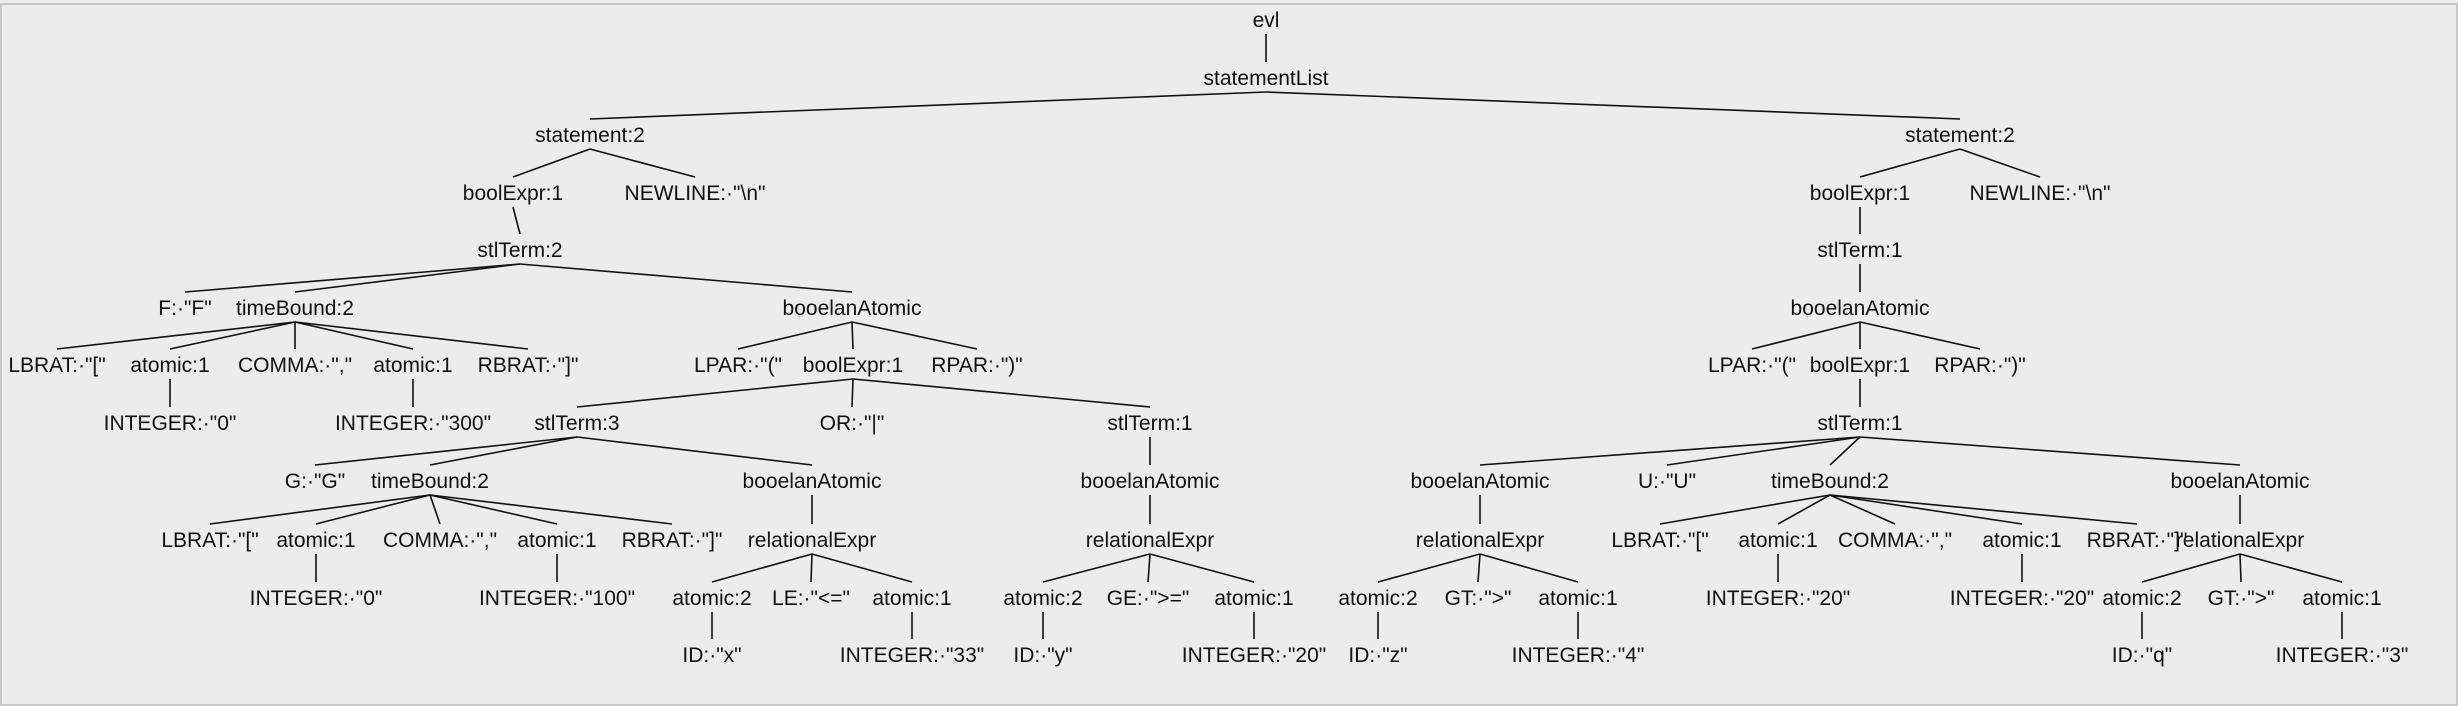 The height and width of the screenshot is (706, 2458). What do you see at coordinates (1266, 78) in the screenshot?
I see `tree-node: statementList` at bounding box center [1266, 78].